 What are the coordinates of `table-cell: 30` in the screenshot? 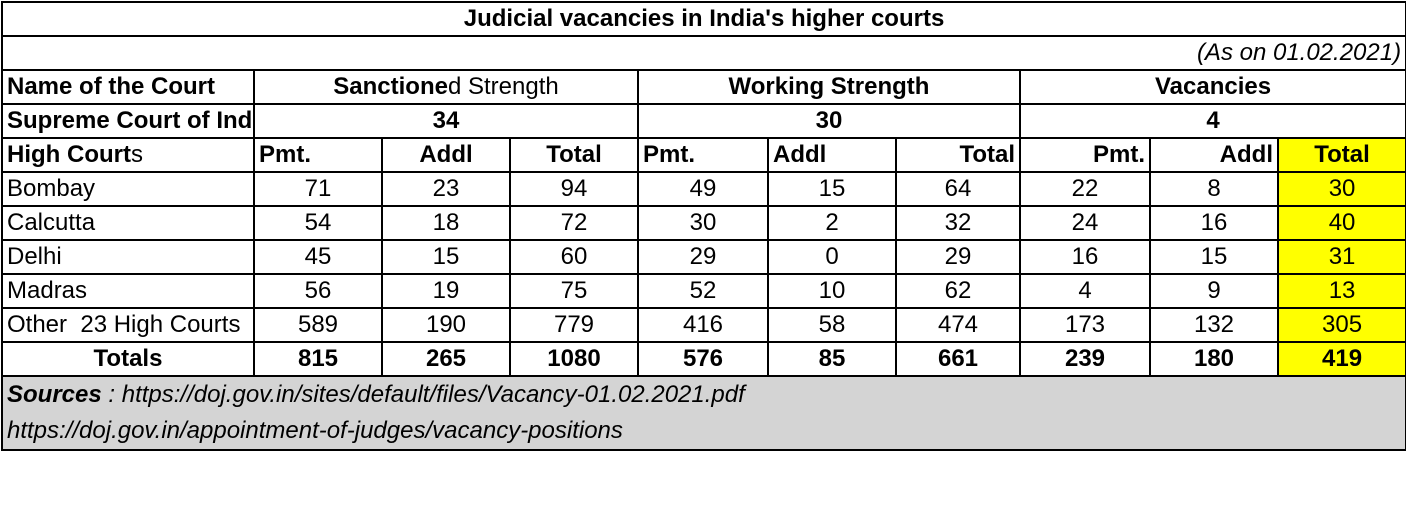 It's located at (703, 223).